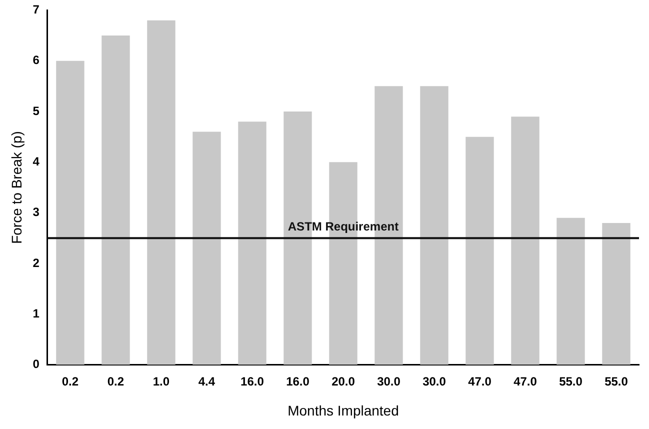  Describe the element at coordinates (343, 410) in the screenshot. I see `x-axis-title: Months Implanted` at that location.